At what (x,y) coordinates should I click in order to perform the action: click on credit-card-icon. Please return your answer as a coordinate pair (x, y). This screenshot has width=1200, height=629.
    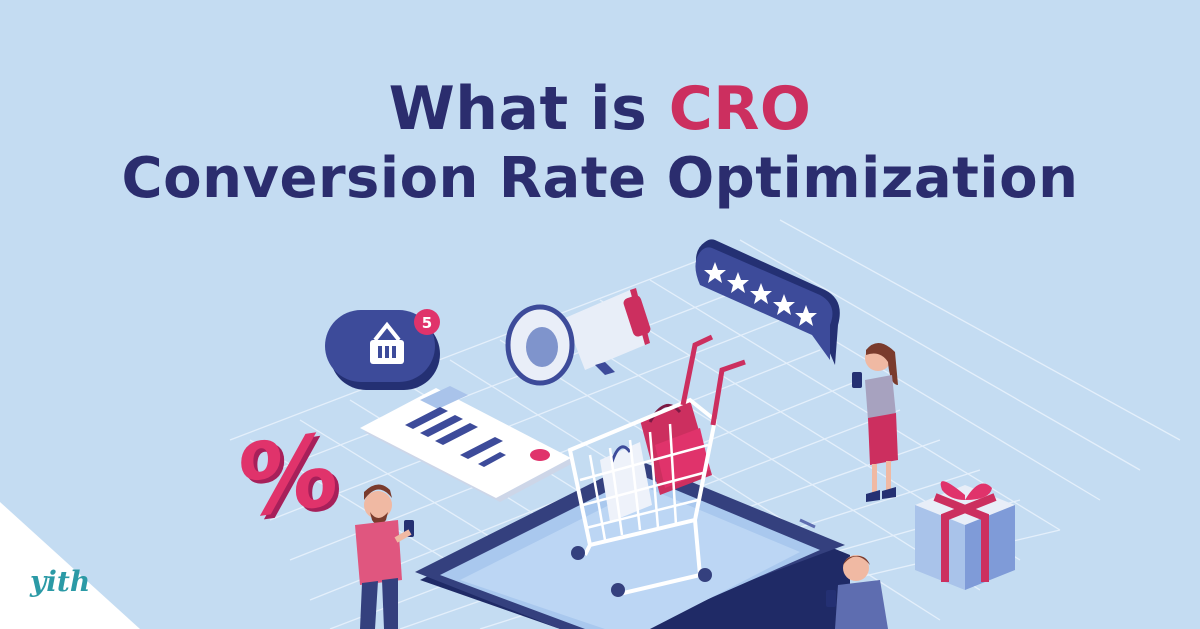
    Looking at the image, I should click on (467, 444).